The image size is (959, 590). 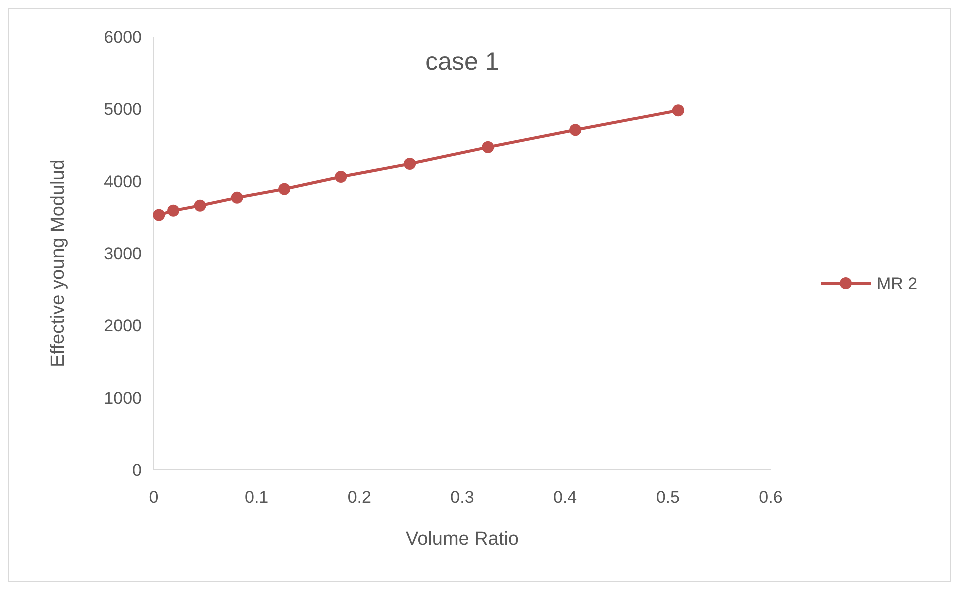 What do you see at coordinates (123, 254) in the screenshot?
I see `y-tick-label: 3000` at bounding box center [123, 254].